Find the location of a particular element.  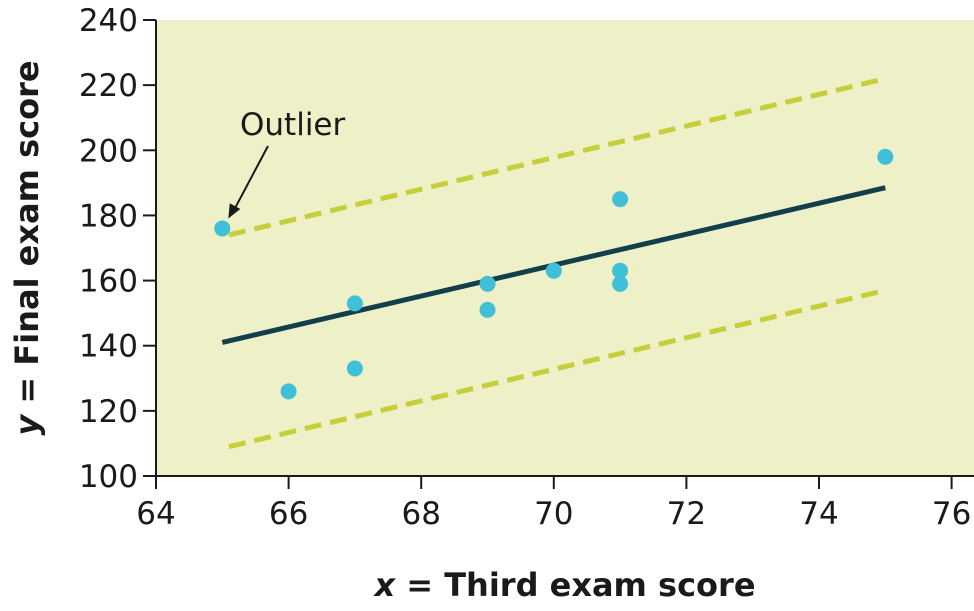

y-tick-label: 120 is located at coordinates (108, 412).